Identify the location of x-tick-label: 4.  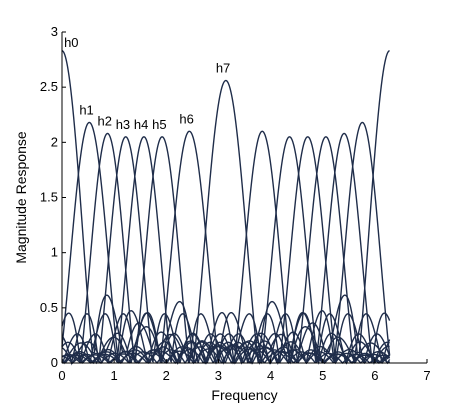
(270, 375).